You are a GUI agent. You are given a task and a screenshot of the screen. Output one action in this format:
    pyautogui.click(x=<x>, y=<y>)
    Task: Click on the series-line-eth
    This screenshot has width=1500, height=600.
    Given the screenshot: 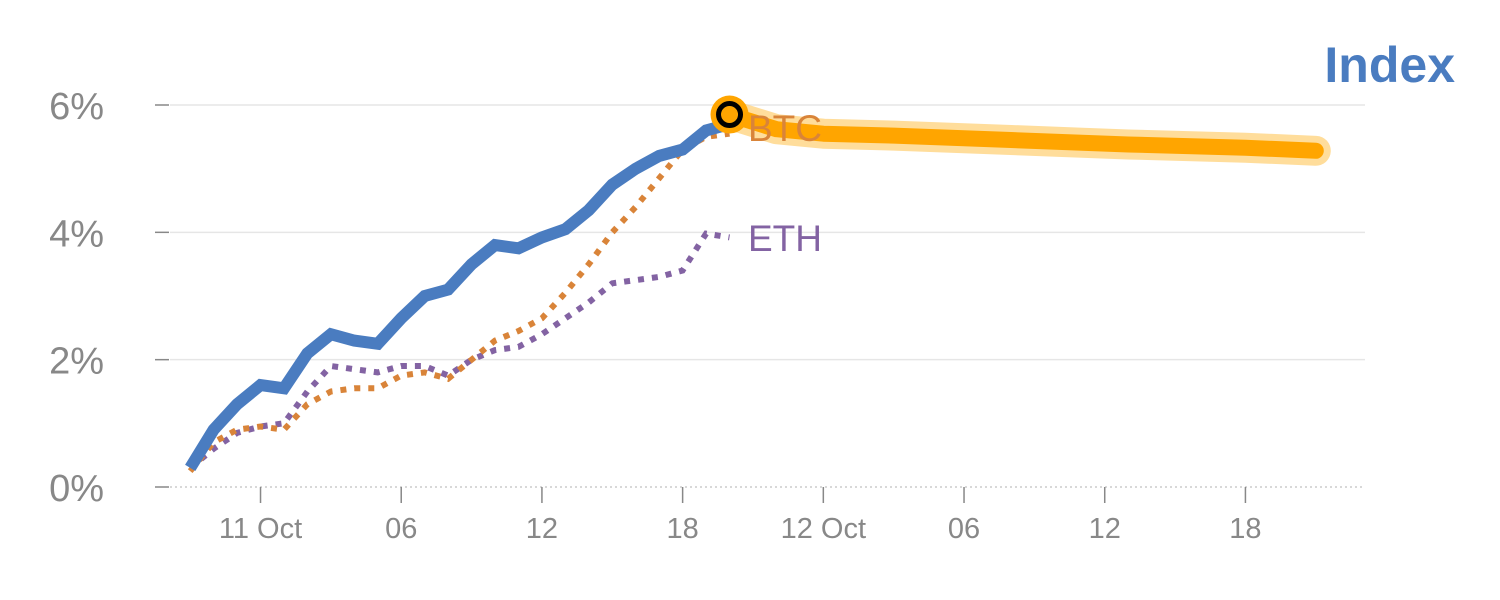 What is the action you would take?
    pyautogui.click(x=459, y=350)
    